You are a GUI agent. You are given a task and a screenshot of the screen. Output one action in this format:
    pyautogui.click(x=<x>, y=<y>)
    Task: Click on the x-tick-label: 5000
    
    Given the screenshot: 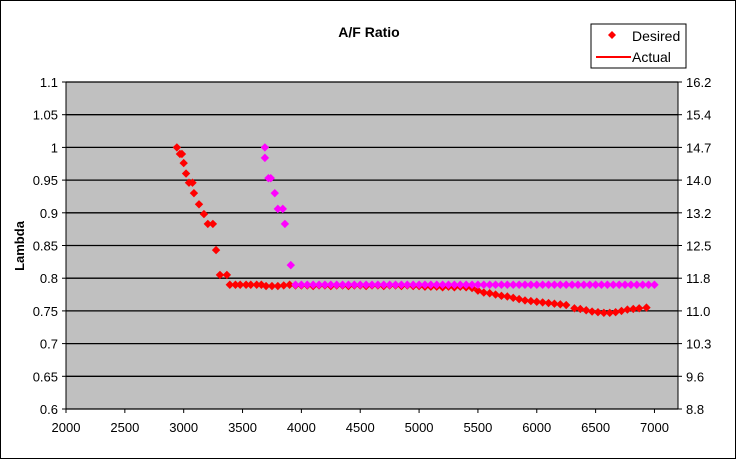 What is the action you would take?
    pyautogui.click(x=419, y=427)
    